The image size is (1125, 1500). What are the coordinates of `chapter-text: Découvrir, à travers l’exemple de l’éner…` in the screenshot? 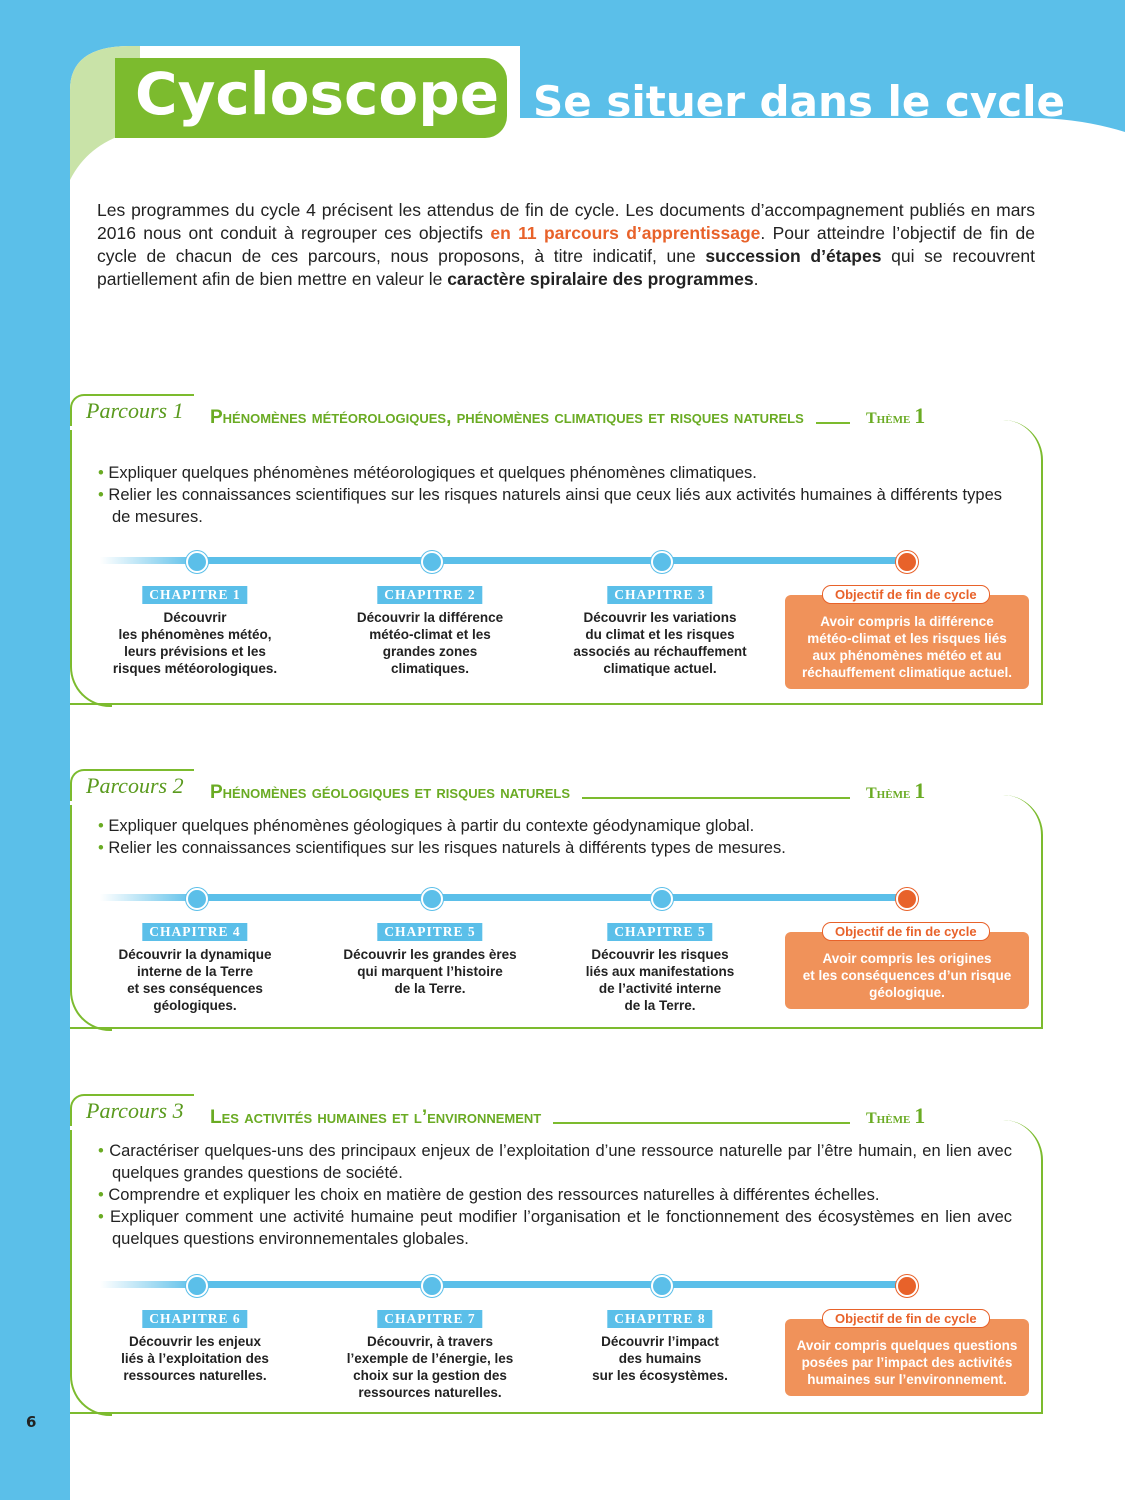 It's located at (430, 1367).